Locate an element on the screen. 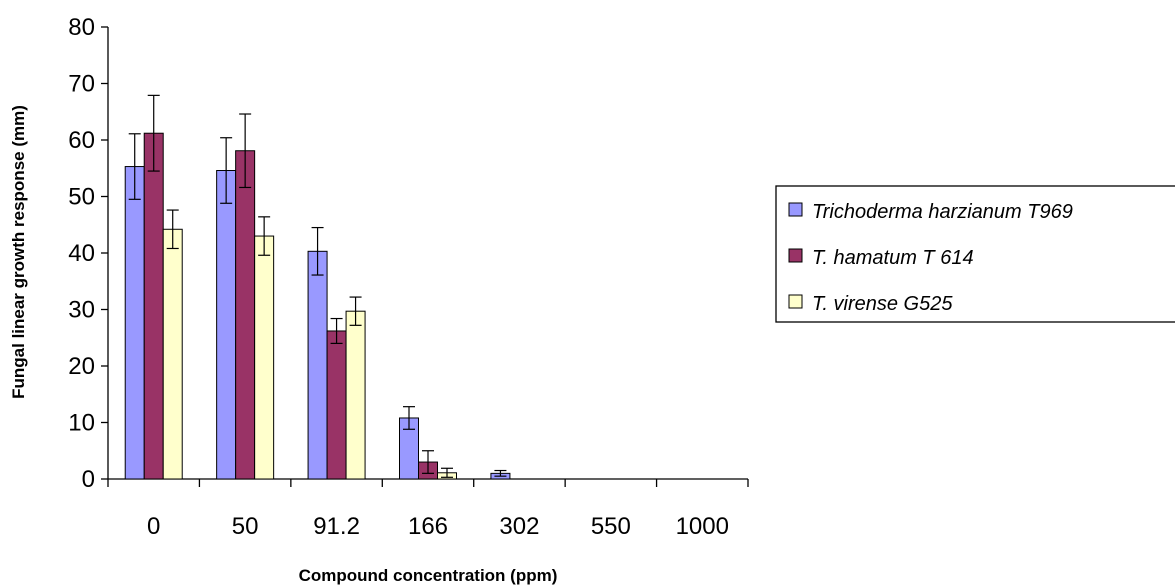  y-tick-label: 10 is located at coordinates (81, 423).